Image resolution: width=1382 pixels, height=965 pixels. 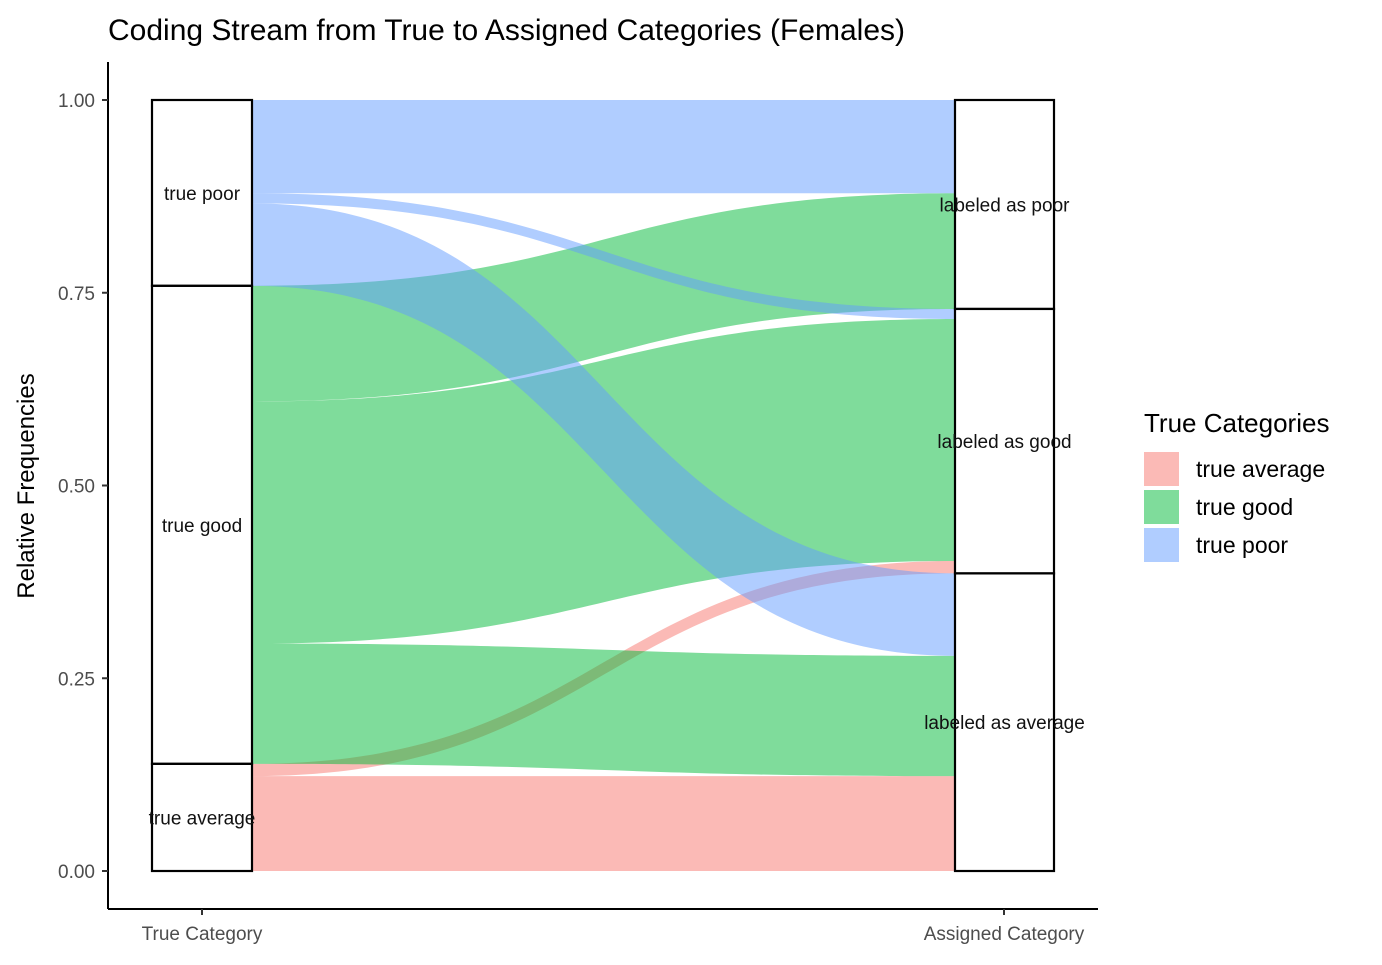 What do you see at coordinates (202, 526) in the screenshot?
I see `stratum-label-true-good: true good` at bounding box center [202, 526].